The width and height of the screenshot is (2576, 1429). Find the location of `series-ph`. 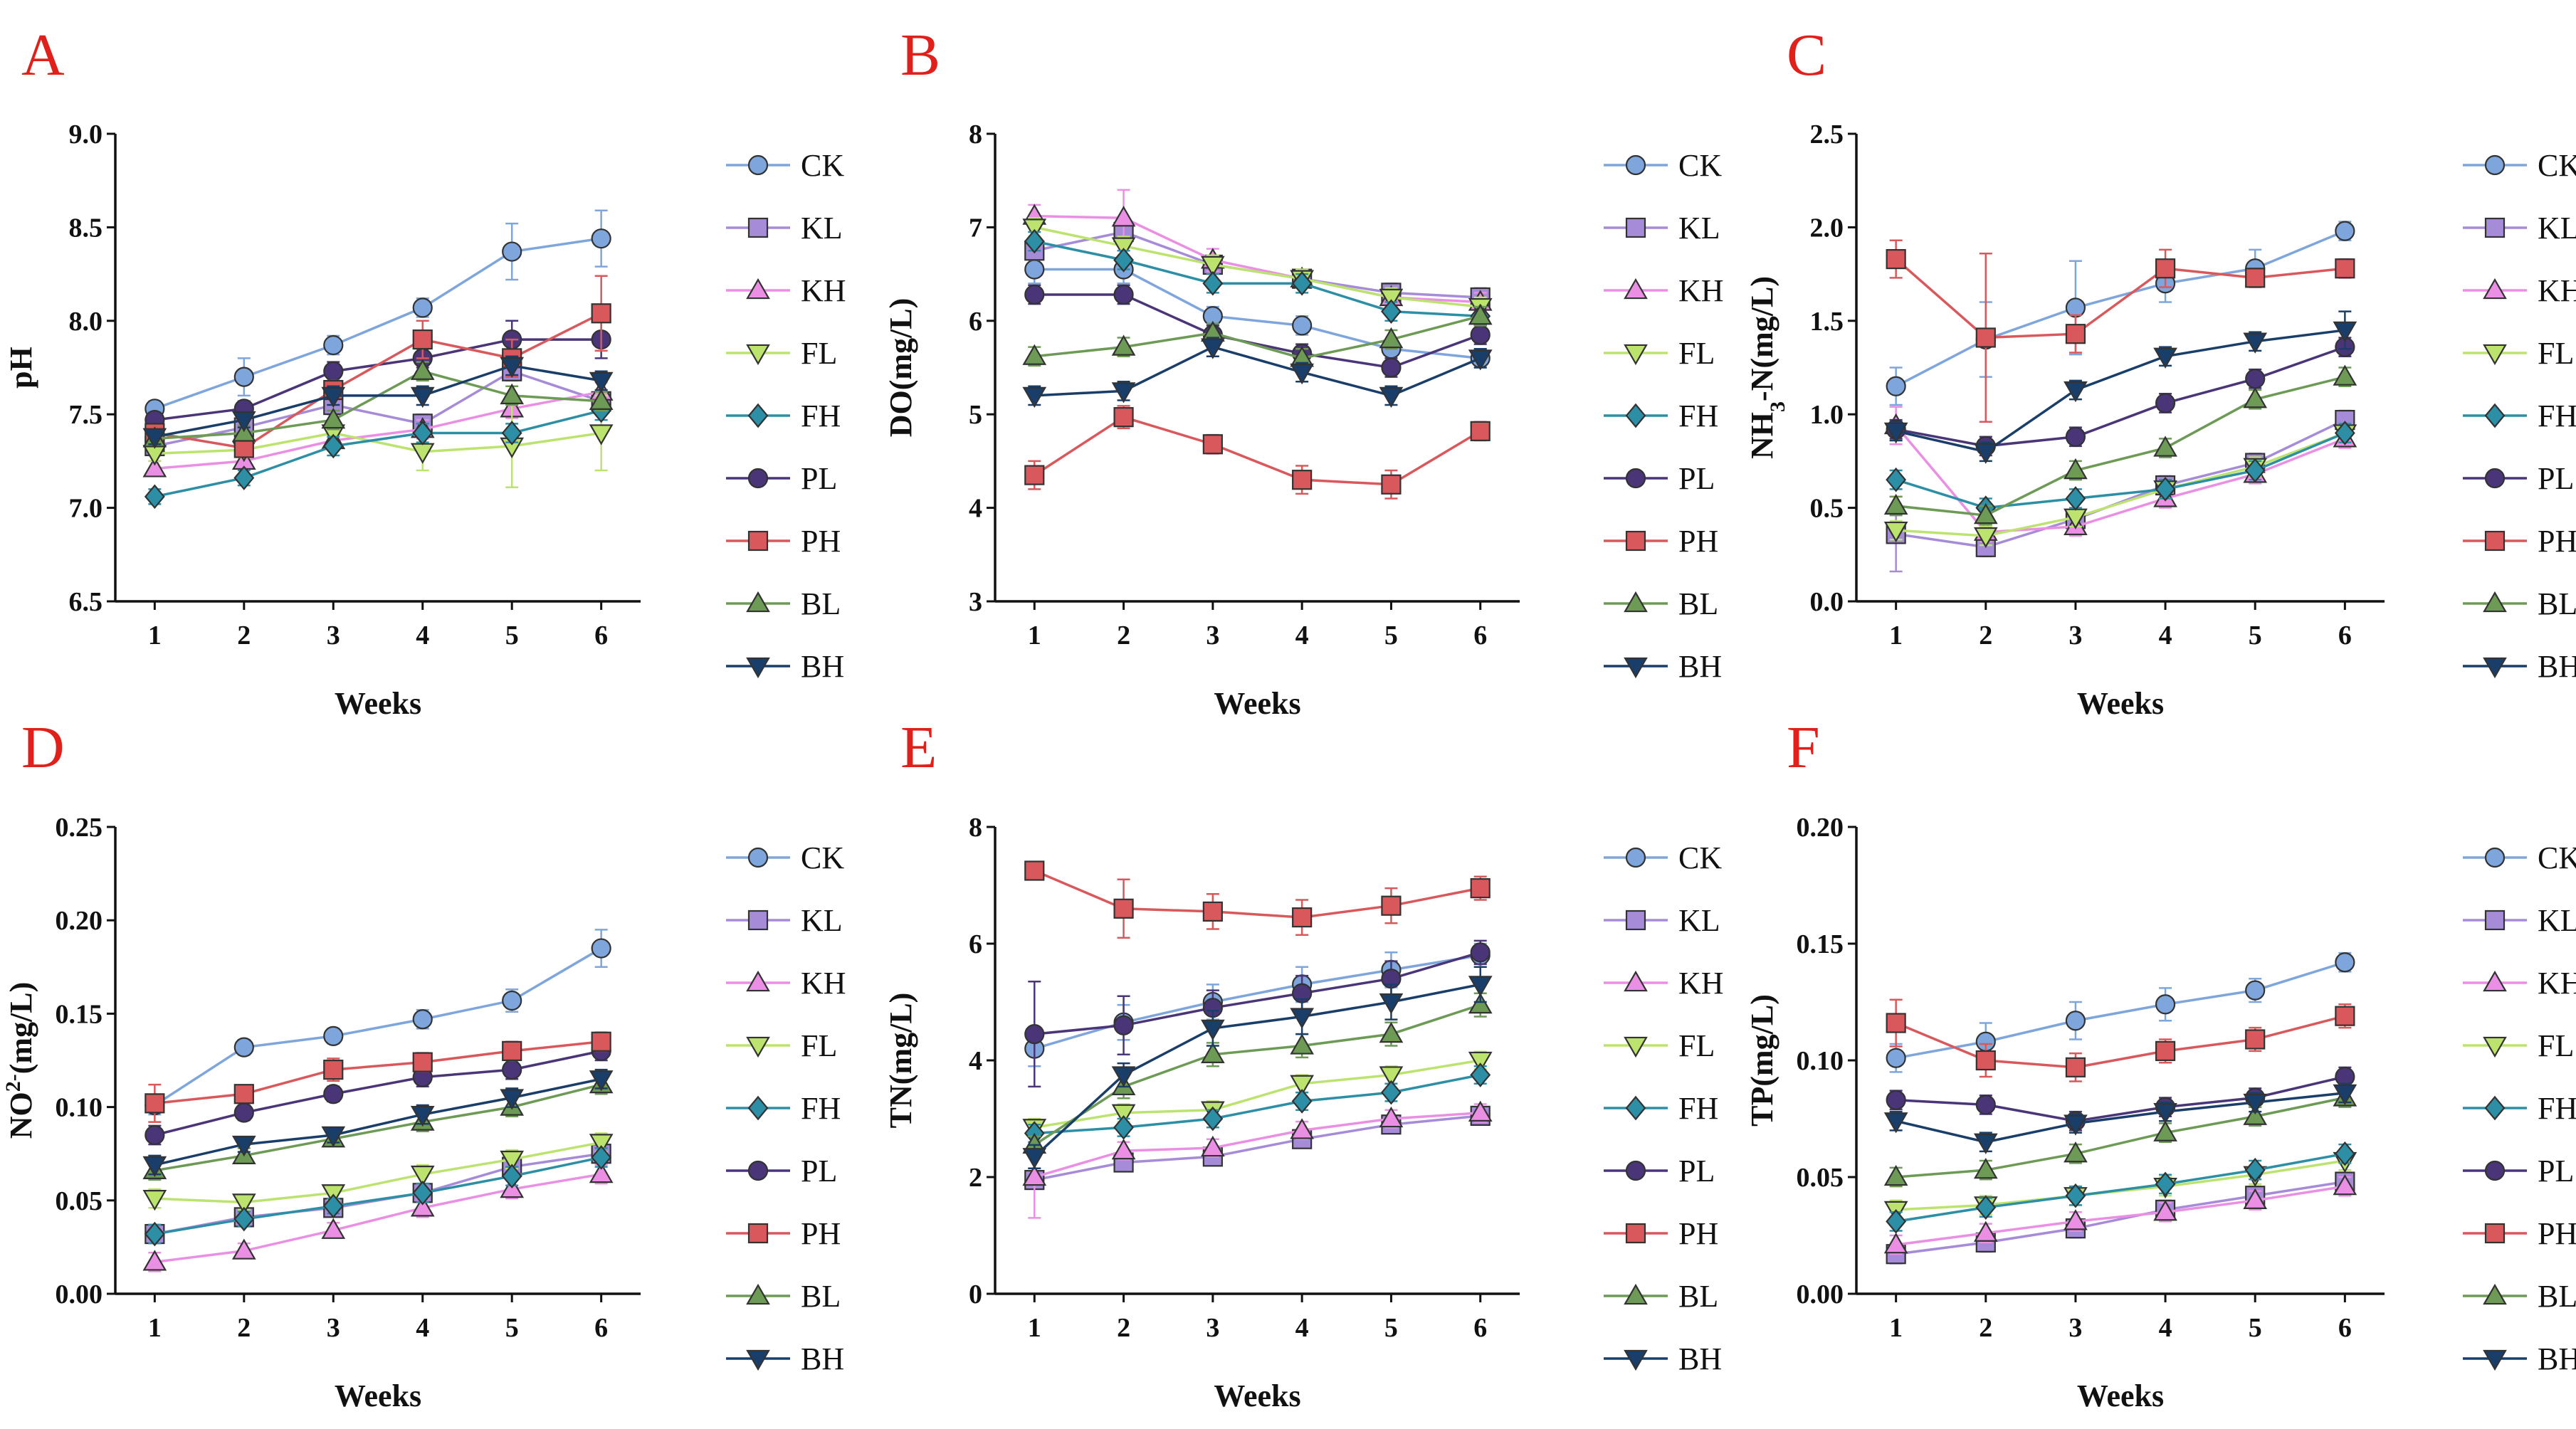

series-ph is located at coordinates (2120, 331).